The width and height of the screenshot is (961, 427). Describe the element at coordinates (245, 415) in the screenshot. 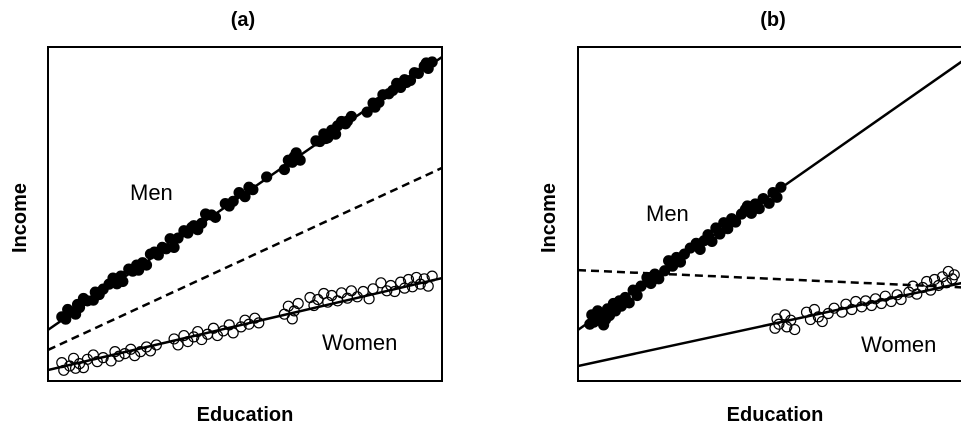

I see `panel-a-x-axis-label: Education` at that location.